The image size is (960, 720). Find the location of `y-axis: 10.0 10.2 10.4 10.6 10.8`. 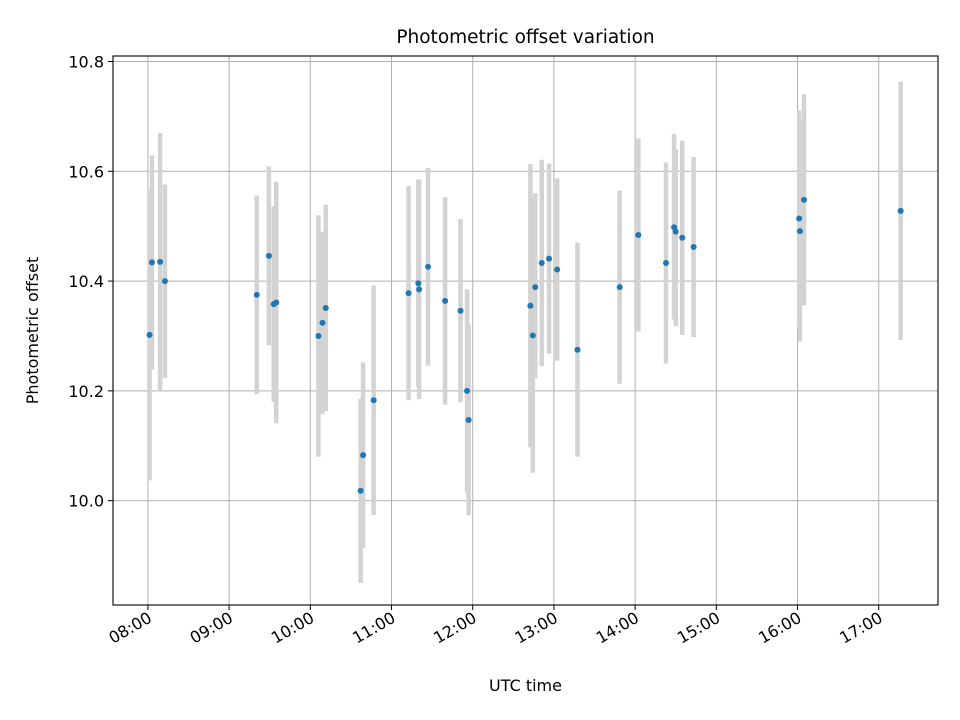

y-axis: 10.0 10.2 10.4 10.6 10.8 is located at coordinates (90, 281).